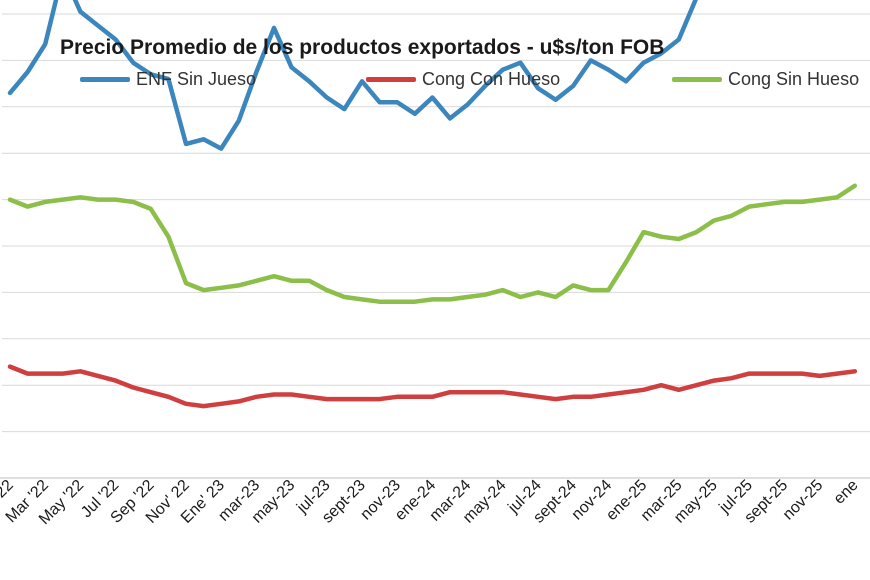 The image size is (870, 580). What do you see at coordinates (491, 78) in the screenshot?
I see `legend-label: Cong Con Hueso` at bounding box center [491, 78].